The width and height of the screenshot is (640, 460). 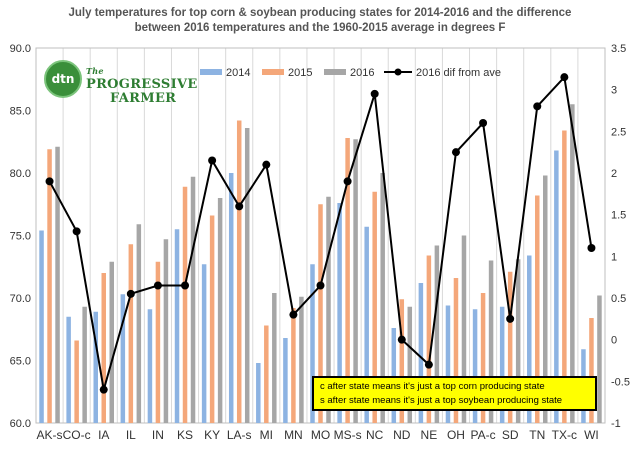 What do you see at coordinates (620, 382) in the screenshot?
I see `y-right-tick-label: -0.5` at bounding box center [620, 382].